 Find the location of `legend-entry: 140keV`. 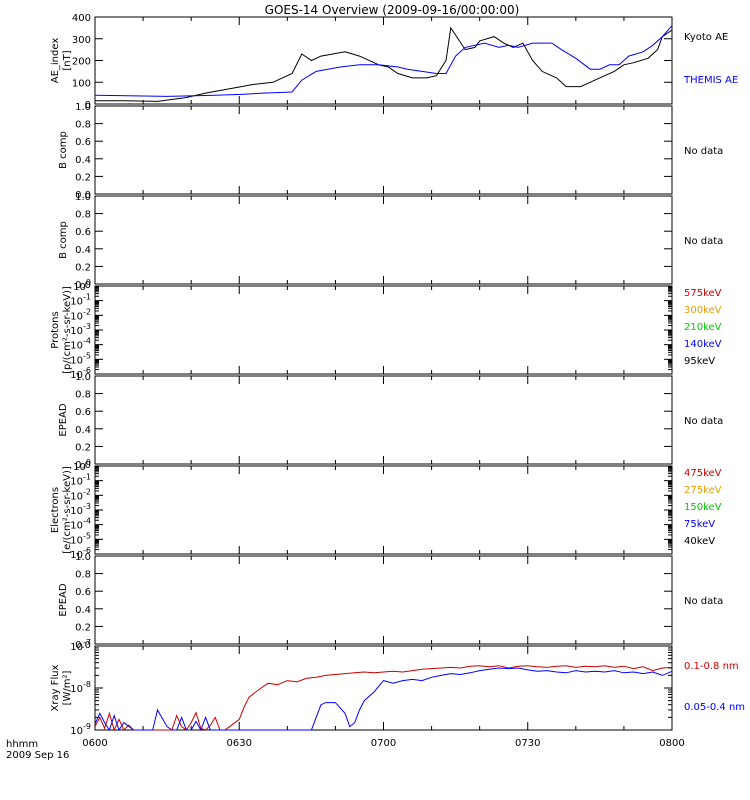

legend-entry: 140keV is located at coordinates (703, 344).